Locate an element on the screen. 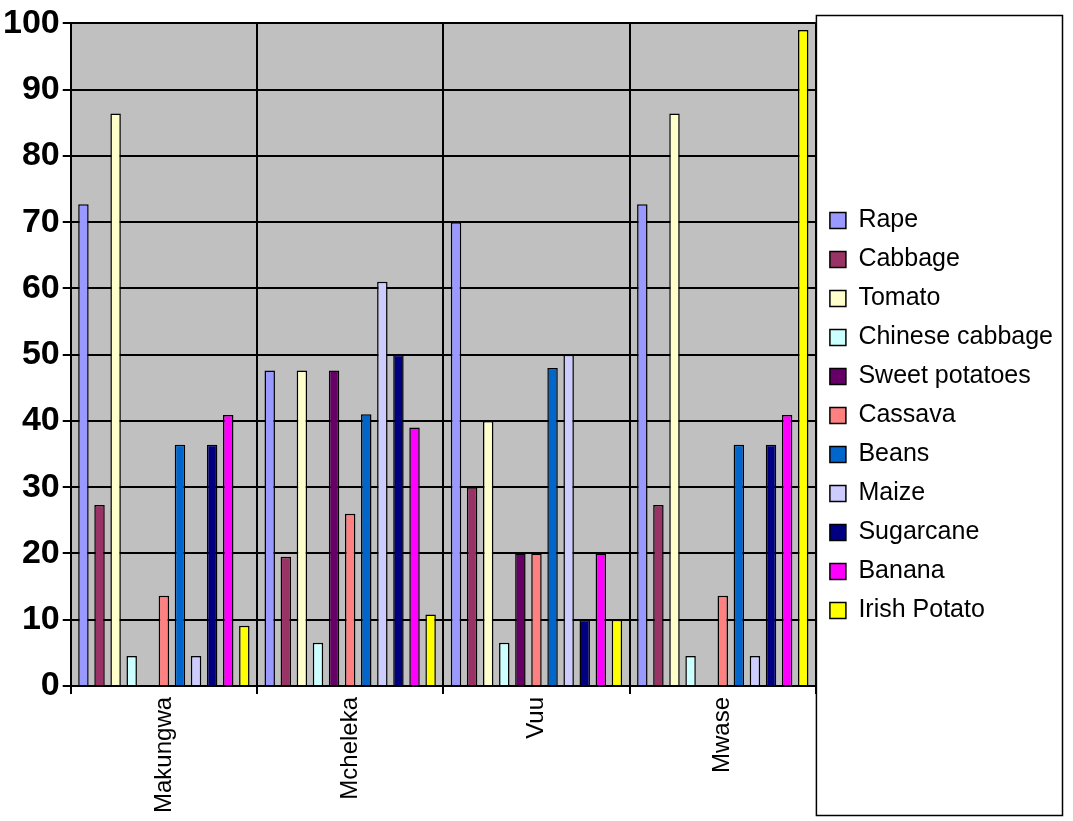 The width and height of the screenshot is (1073, 821). legend-label: Sugarcane is located at coordinates (919, 530).